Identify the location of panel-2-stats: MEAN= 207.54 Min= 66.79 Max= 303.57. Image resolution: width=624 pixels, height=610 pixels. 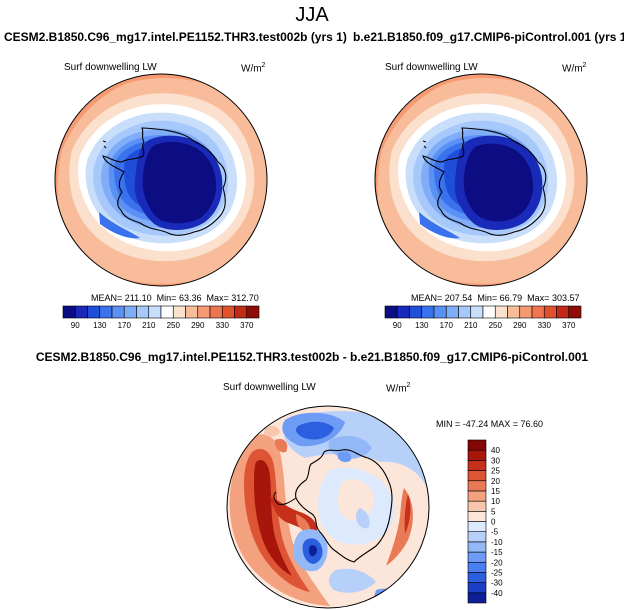
(495, 298).